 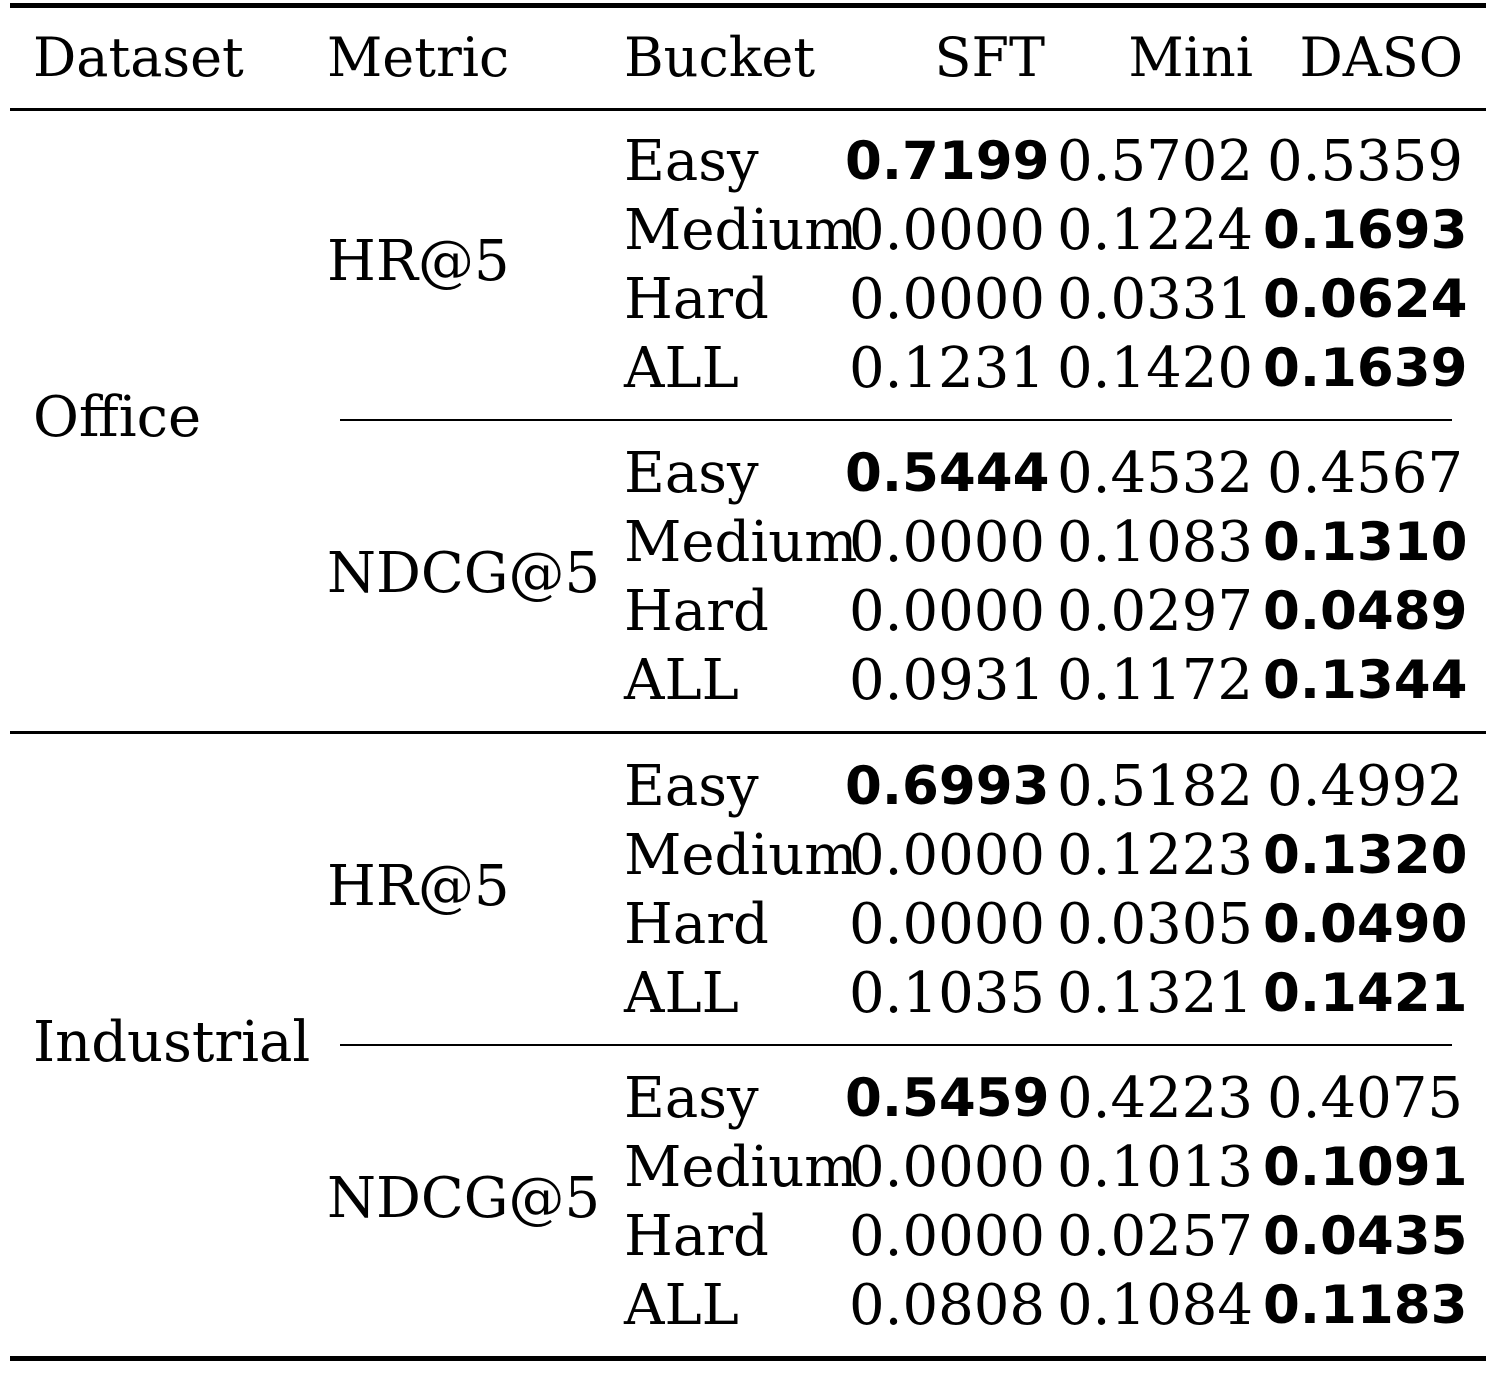 What do you see at coordinates (1155, 299) in the screenshot?
I see `cell-mini: 0.0331` at bounding box center [1155, 299].